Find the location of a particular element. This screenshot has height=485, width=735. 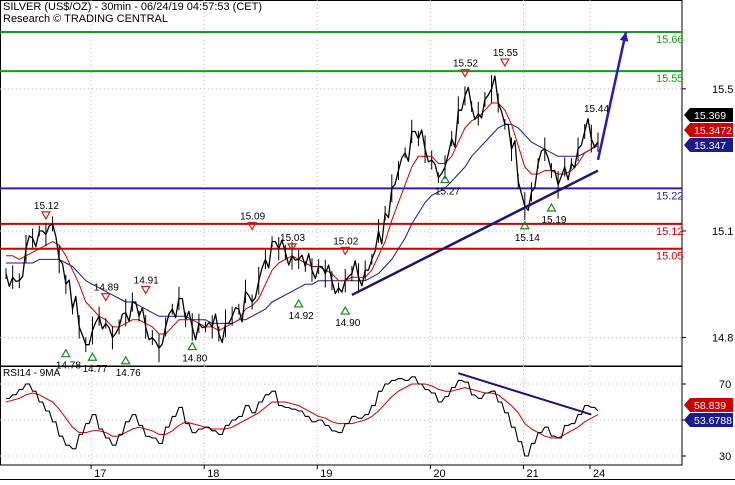

rsi-title: RSI14 - 9MA is located at coordinates (32, 373).